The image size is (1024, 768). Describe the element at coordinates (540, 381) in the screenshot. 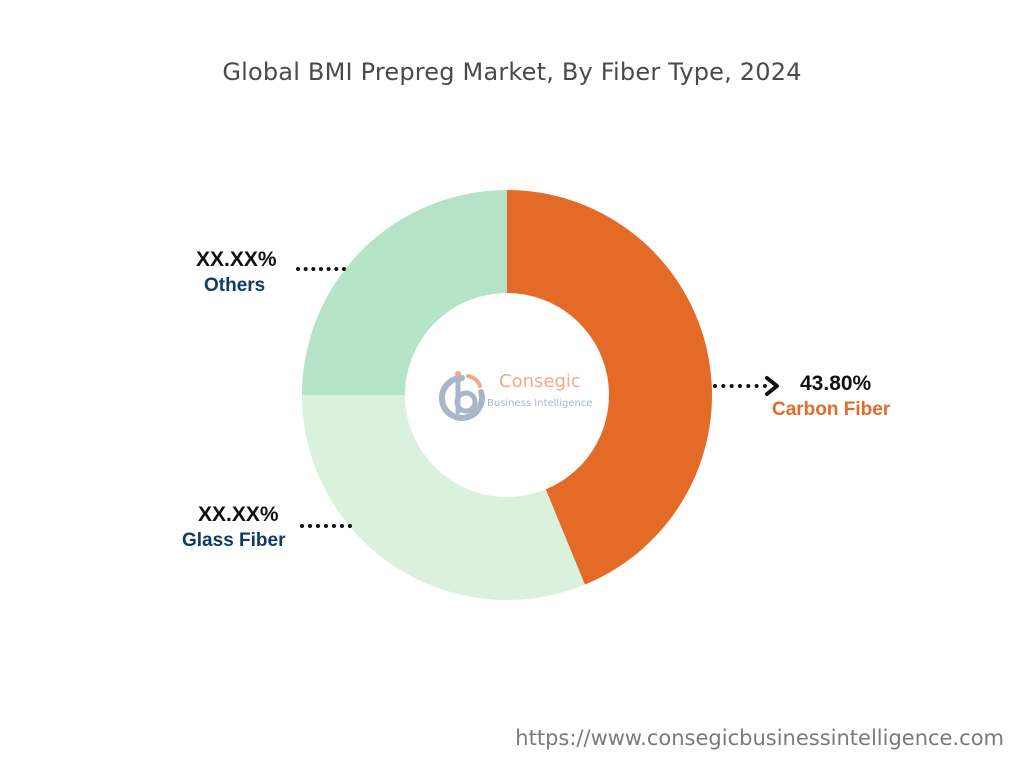

I see `logo-name: Consegic` at that location.